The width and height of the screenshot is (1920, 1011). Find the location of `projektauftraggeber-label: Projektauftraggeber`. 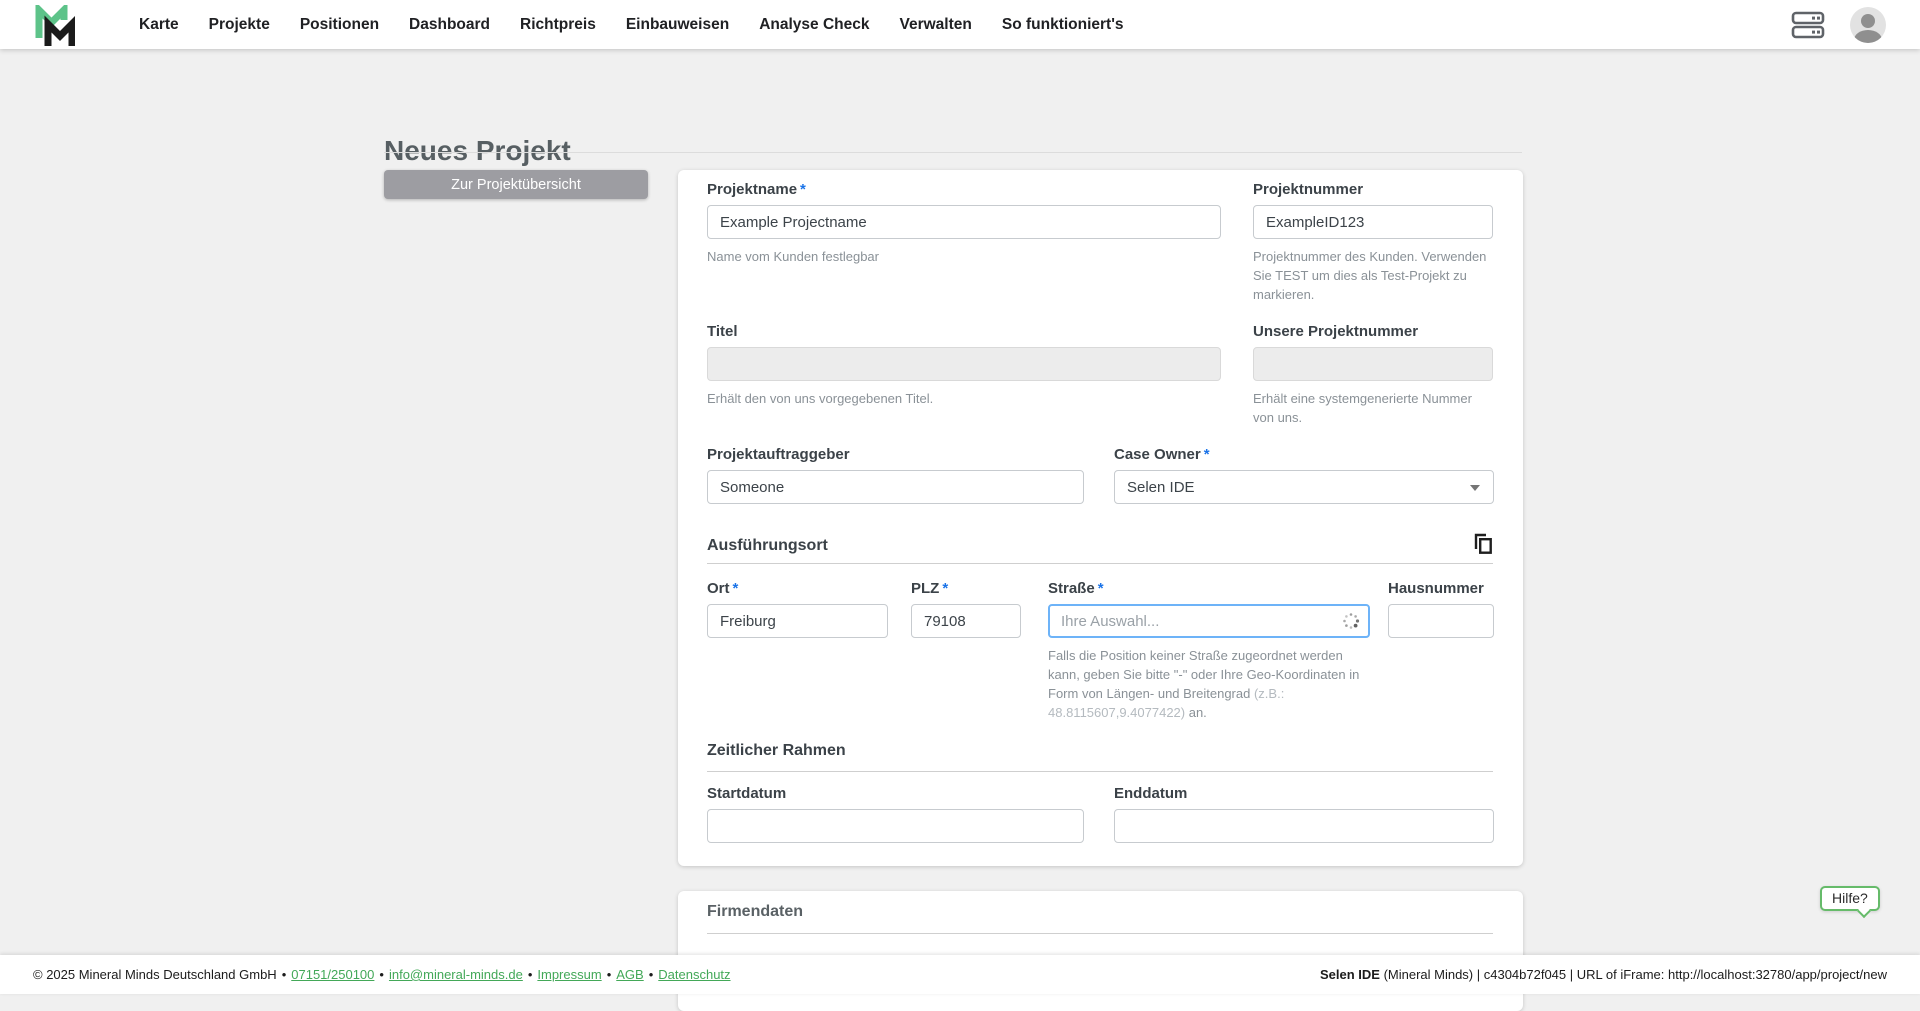

projektauftraggeber-label: Projektauftraggeber is located at coordinates (778, 454).